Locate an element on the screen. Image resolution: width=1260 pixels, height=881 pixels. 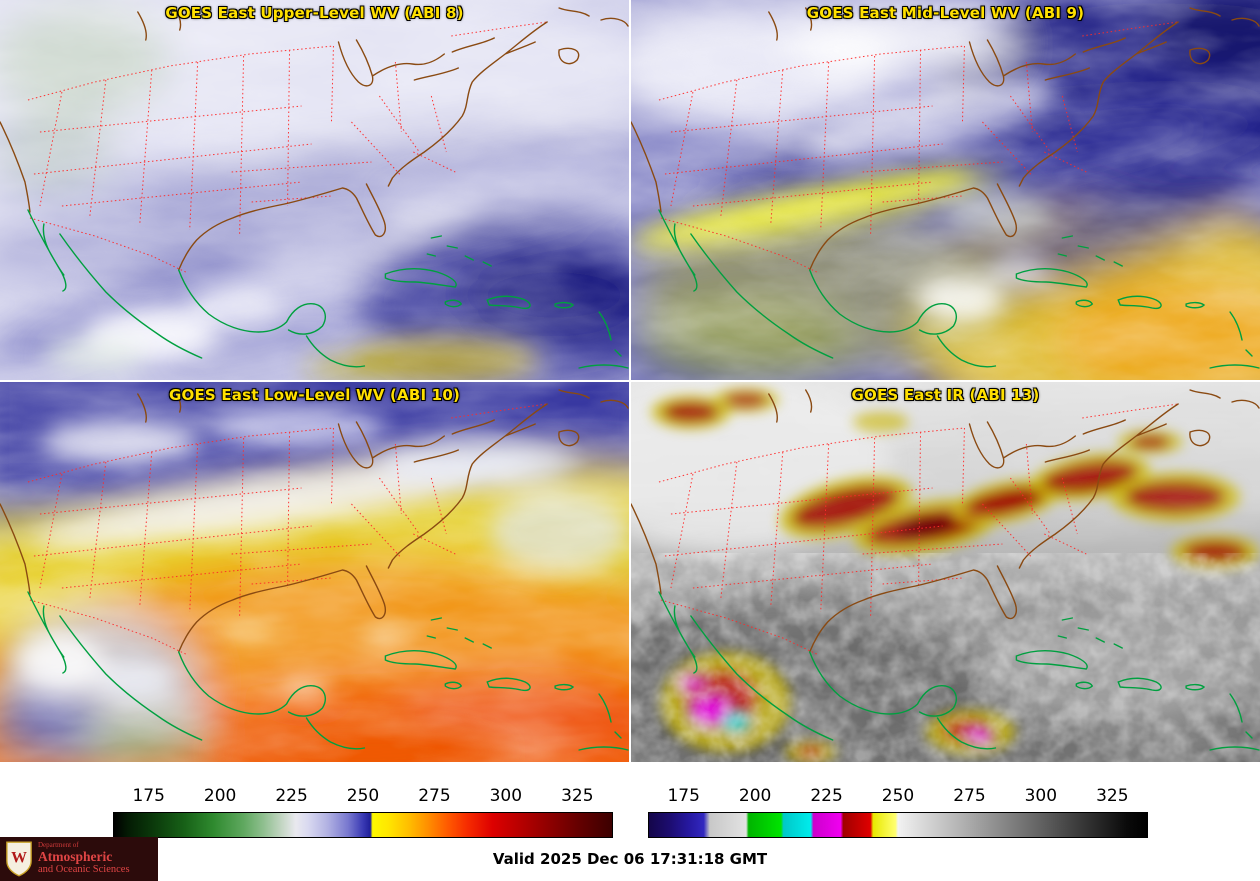
logo-line-atmospheric: Atmospheric is located at coordinates (75, 856).